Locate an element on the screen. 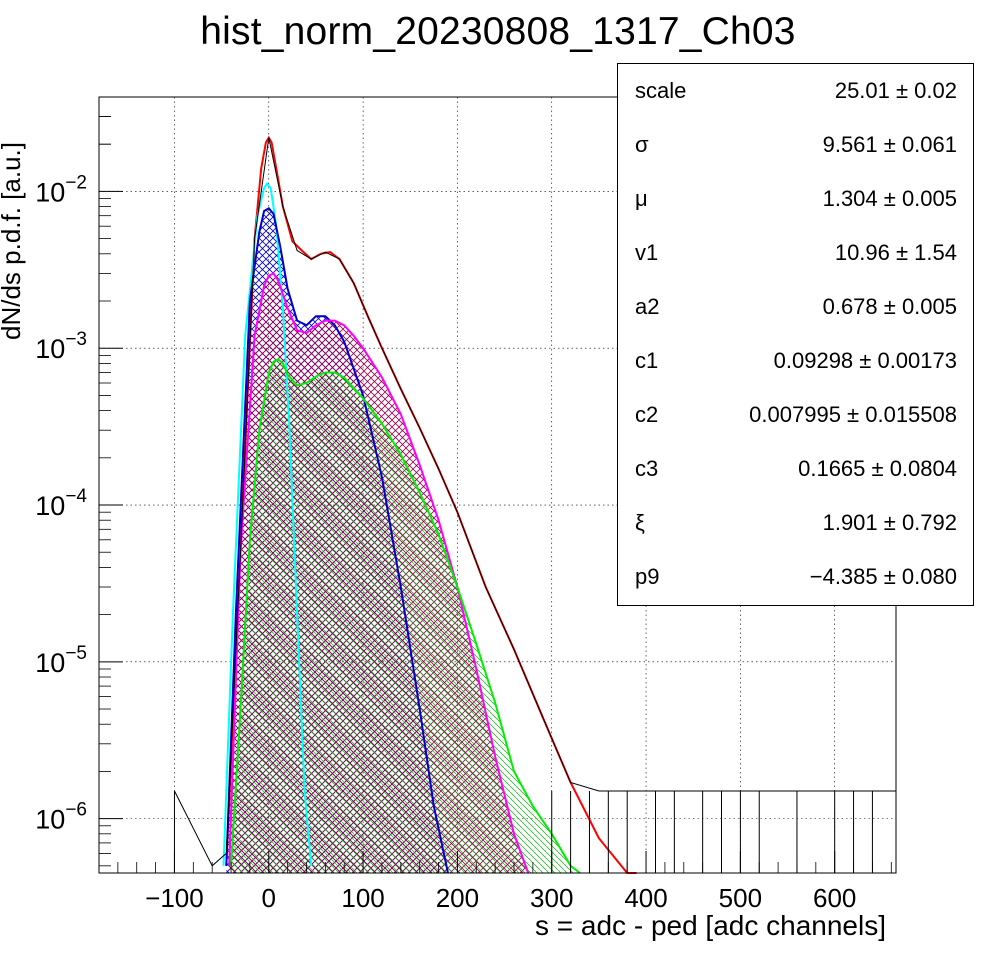 This screenshot has width=996, height=972. fit-parameter-row: σ 9.561 ± 0.061 is located at coordinates (795, 145).